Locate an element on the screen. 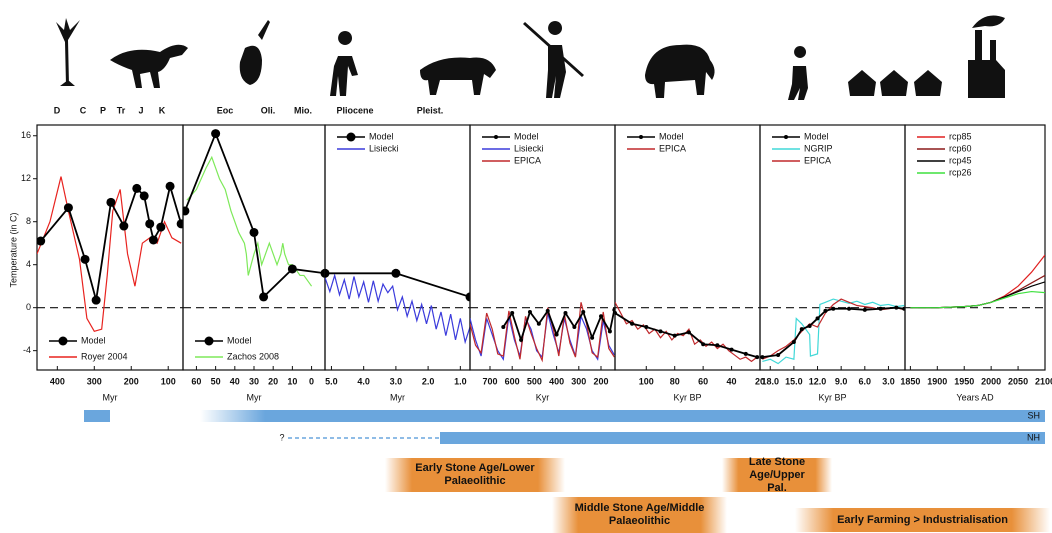  legend-label: rcp26 is located at coordinates (960, 172).